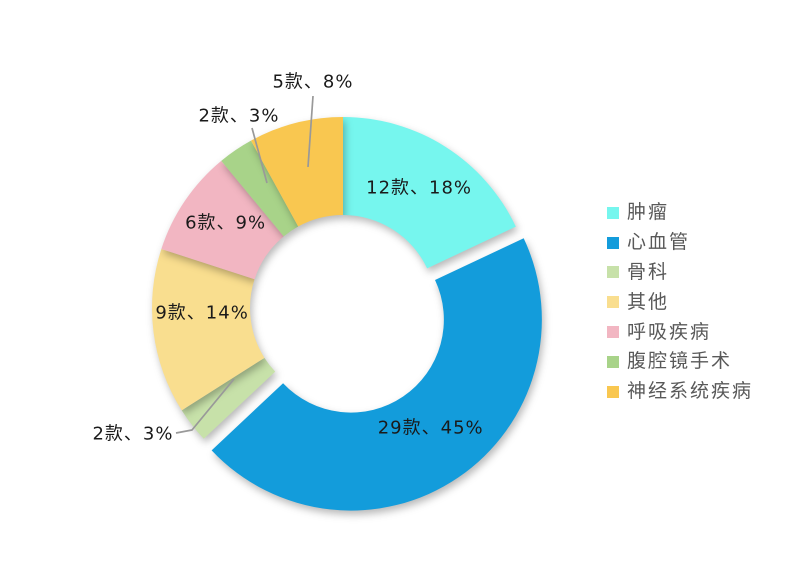  What do you see at coordinates (431, 428) in the screenshot?
I see `slice-label-1: 29款、45%` at bounding box center [431, 428].